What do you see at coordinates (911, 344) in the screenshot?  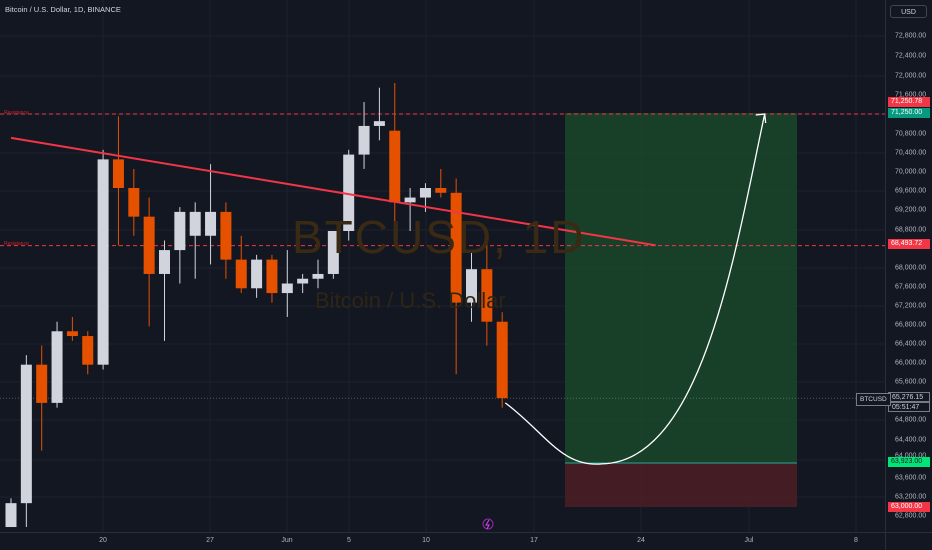 I see `price-tick: 66,400.00` at bounding box center [911, 344].